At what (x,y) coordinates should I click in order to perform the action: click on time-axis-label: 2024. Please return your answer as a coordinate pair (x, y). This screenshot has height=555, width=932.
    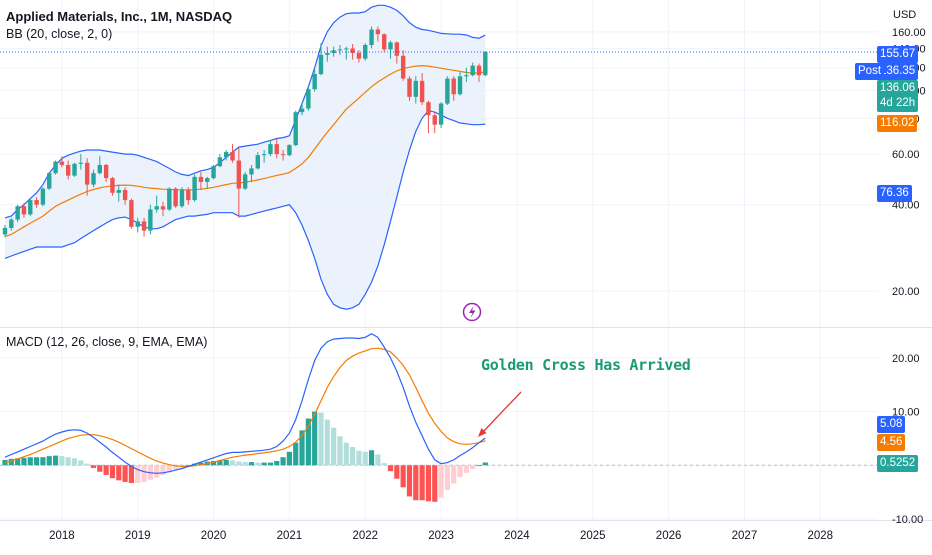
    Looking at the image, I should click on (517, 536).